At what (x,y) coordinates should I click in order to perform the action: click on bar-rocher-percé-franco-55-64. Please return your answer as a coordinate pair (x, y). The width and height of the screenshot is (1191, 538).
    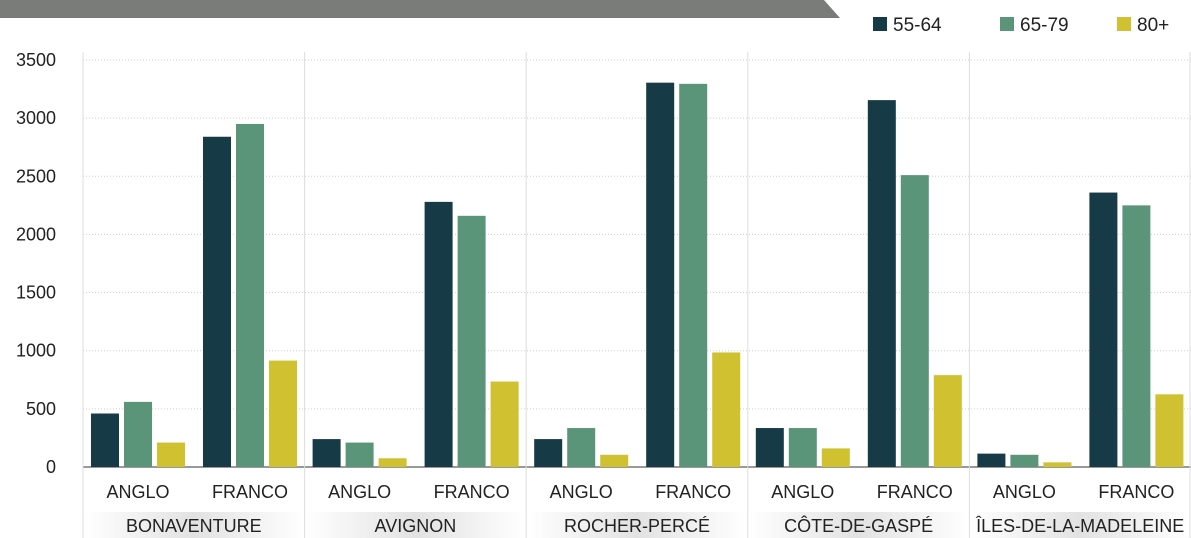
    Looking at the image, I should click on (660, 274).